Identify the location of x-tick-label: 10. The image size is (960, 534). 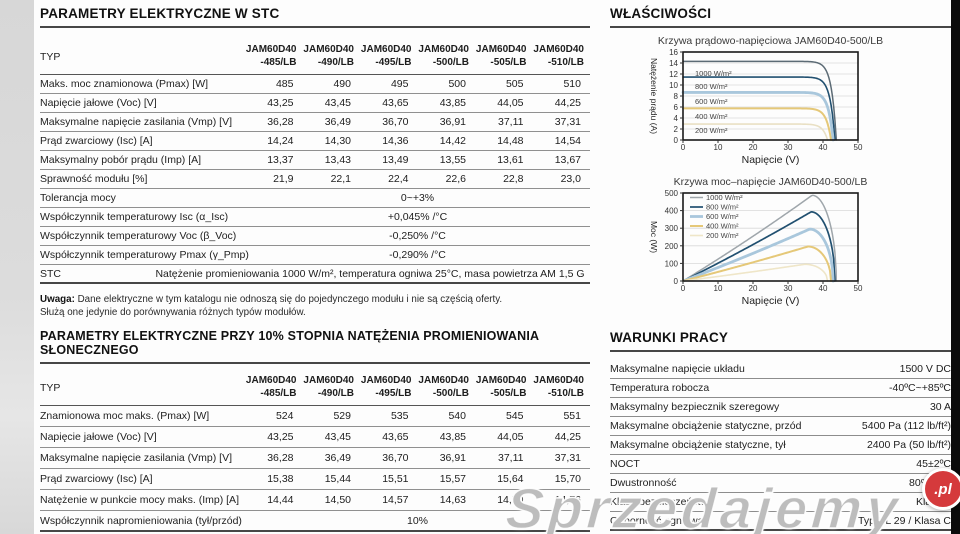
(718, 288).